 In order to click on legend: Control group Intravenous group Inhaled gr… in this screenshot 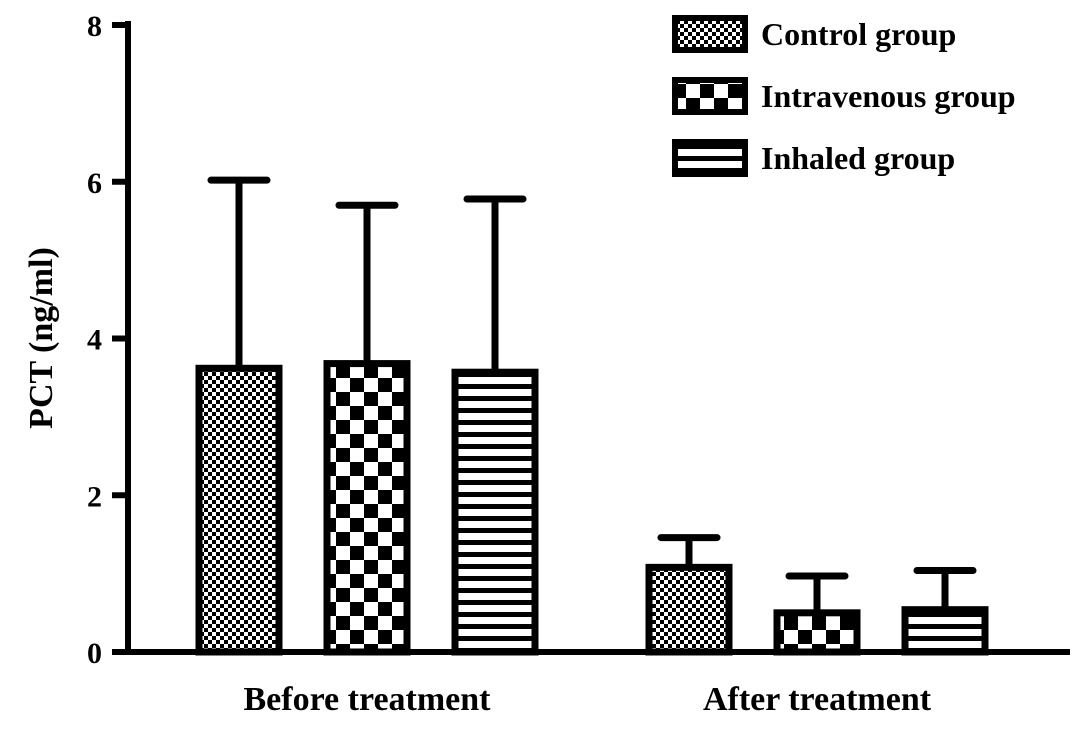, I will do `click(844, 96)`.